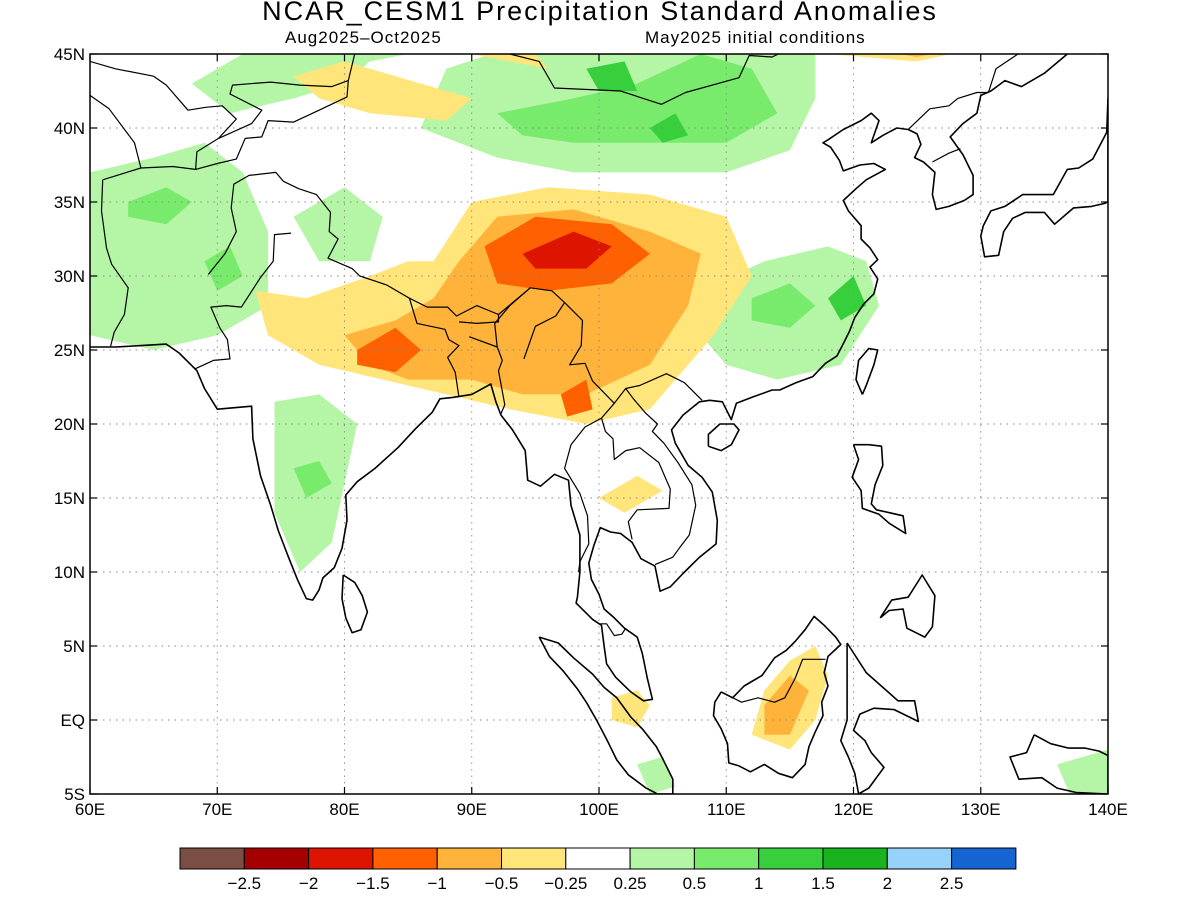 This screenshot has width=1200, height=900. What do you see at coordinates (854, 809) in the screenshot?
I see `x-tick-label: 120E` at bounding box center [854, 809].